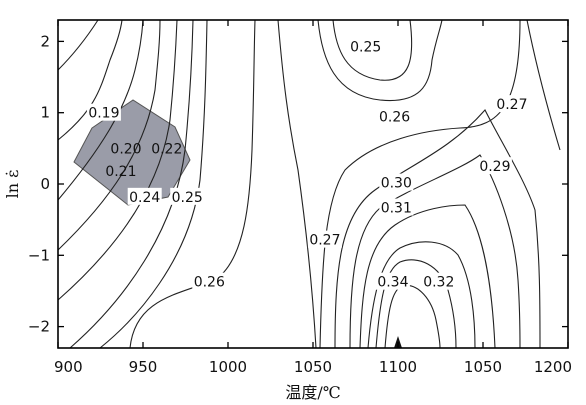  Describe the element at coordinates (398, 367) in the screenshot. I see `x-tick-label: 1100` at that location.